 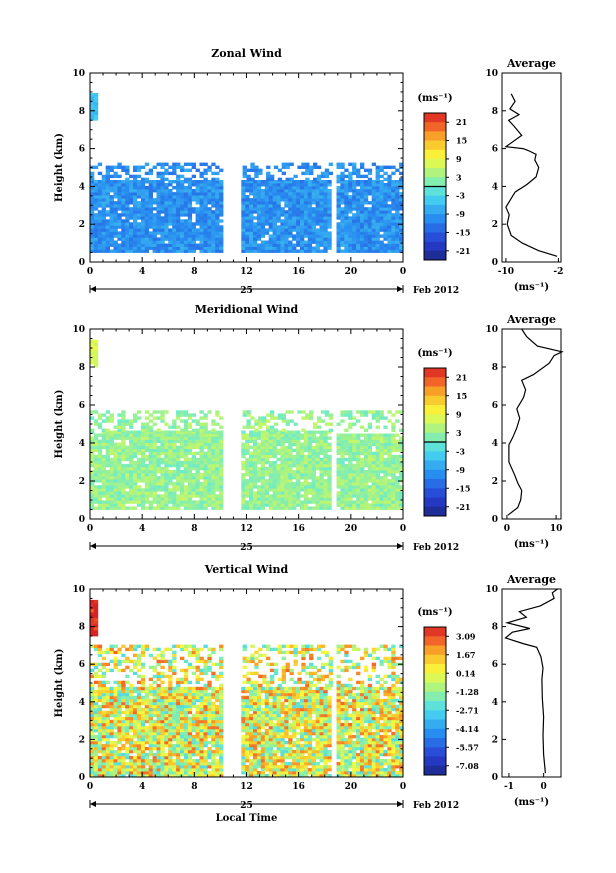 I want to click on colorbar-swatch, so click(x=435, y=419).